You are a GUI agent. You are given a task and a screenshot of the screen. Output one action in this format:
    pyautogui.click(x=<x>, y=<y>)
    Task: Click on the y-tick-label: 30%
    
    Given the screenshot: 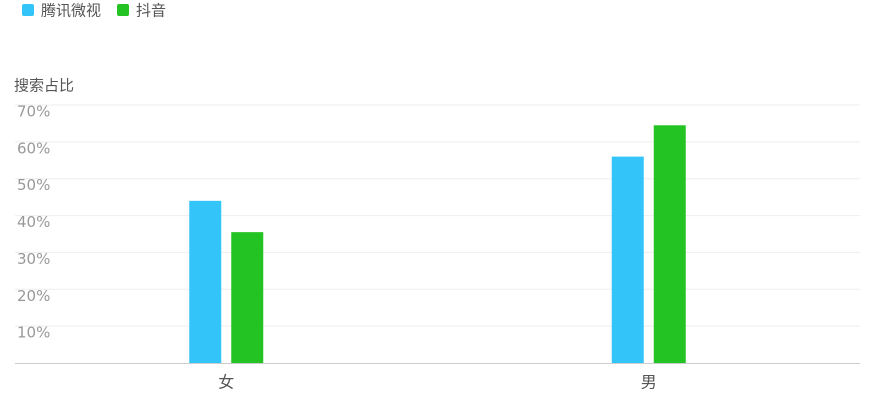 What is the action you would take?
    pyautogui.click(x=33, y=259)
    